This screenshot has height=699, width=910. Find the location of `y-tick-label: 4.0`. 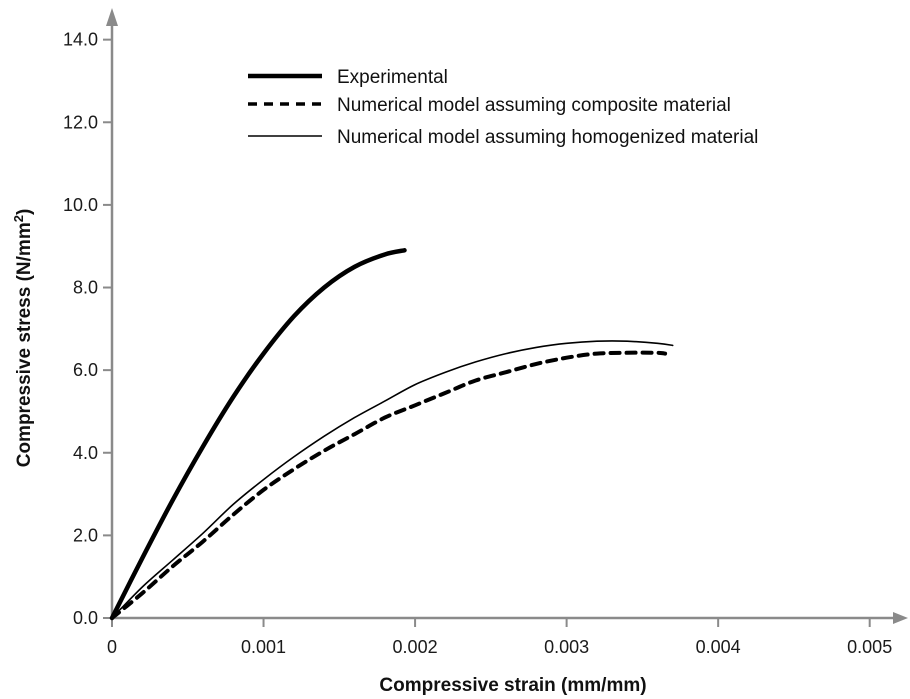

y-tick-label: 4.0 is located at coordinates (85, 453).